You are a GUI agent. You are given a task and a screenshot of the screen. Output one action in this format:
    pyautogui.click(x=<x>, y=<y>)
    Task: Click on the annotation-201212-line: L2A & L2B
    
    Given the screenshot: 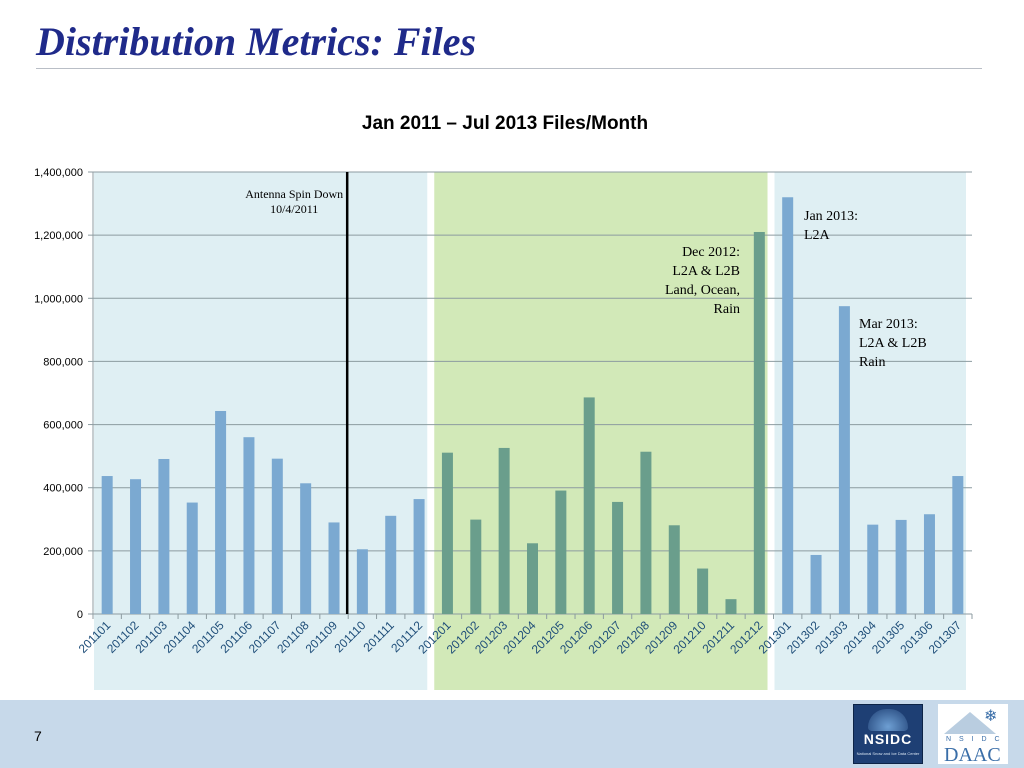 What is the action you would take?
    pyautogui.click(x=706, y=271)
    